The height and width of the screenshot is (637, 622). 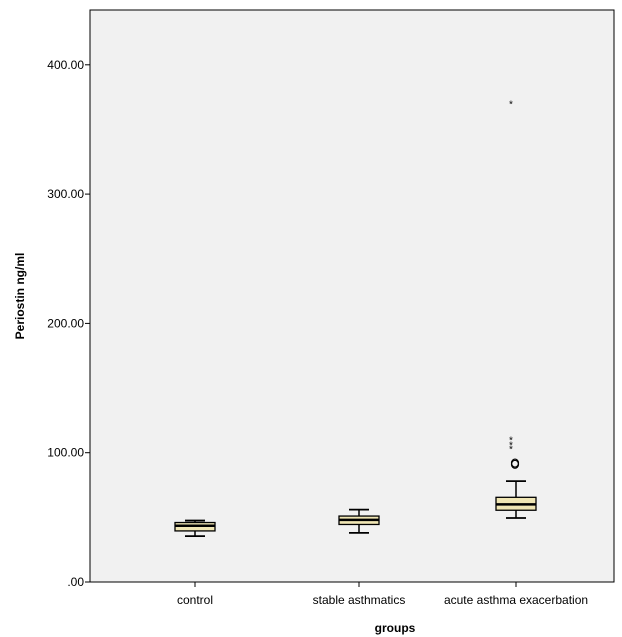 I want to click on y-tick-label: 300.00, so click(x=65, y=194).